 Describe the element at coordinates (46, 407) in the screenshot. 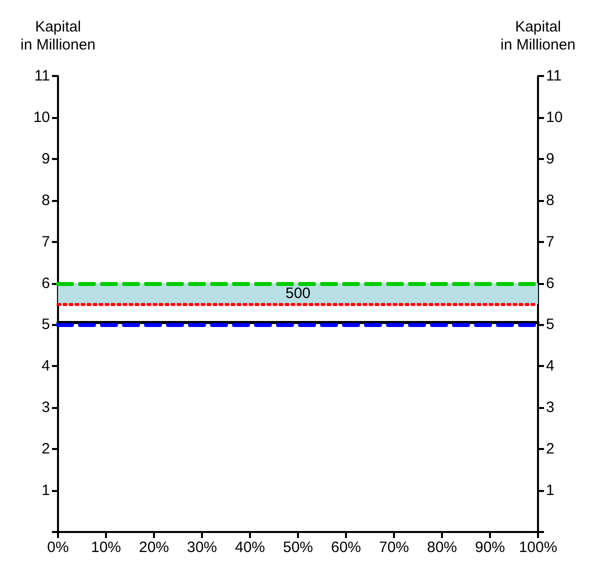

I see `y-tick-label: 3` at that location.